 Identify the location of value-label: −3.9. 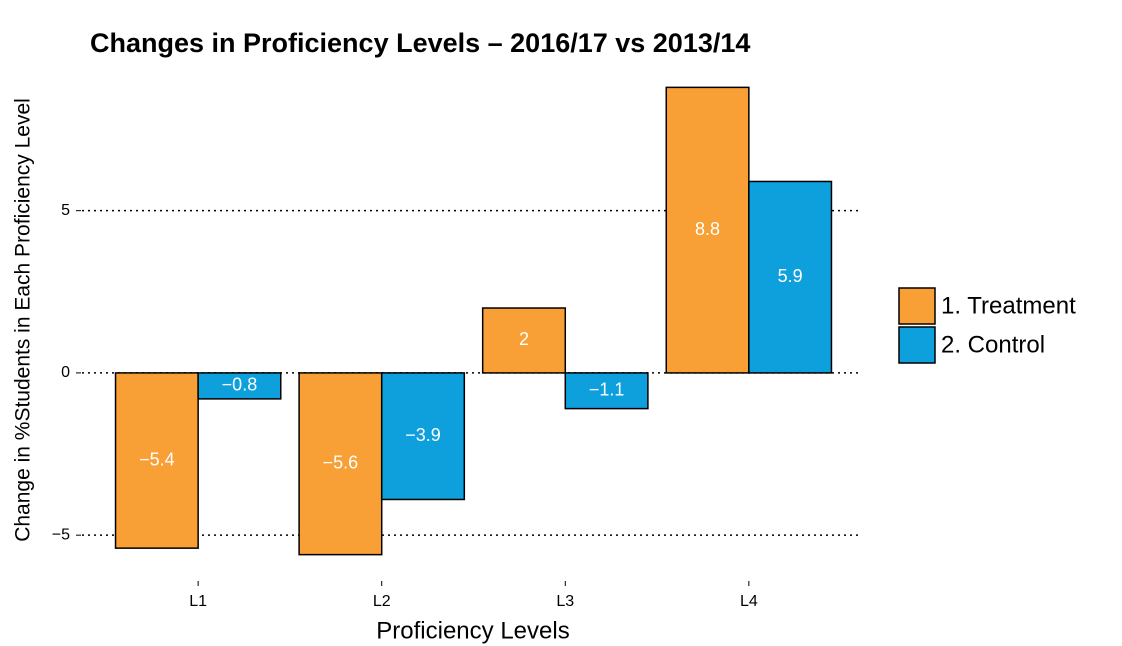
(423, 435).